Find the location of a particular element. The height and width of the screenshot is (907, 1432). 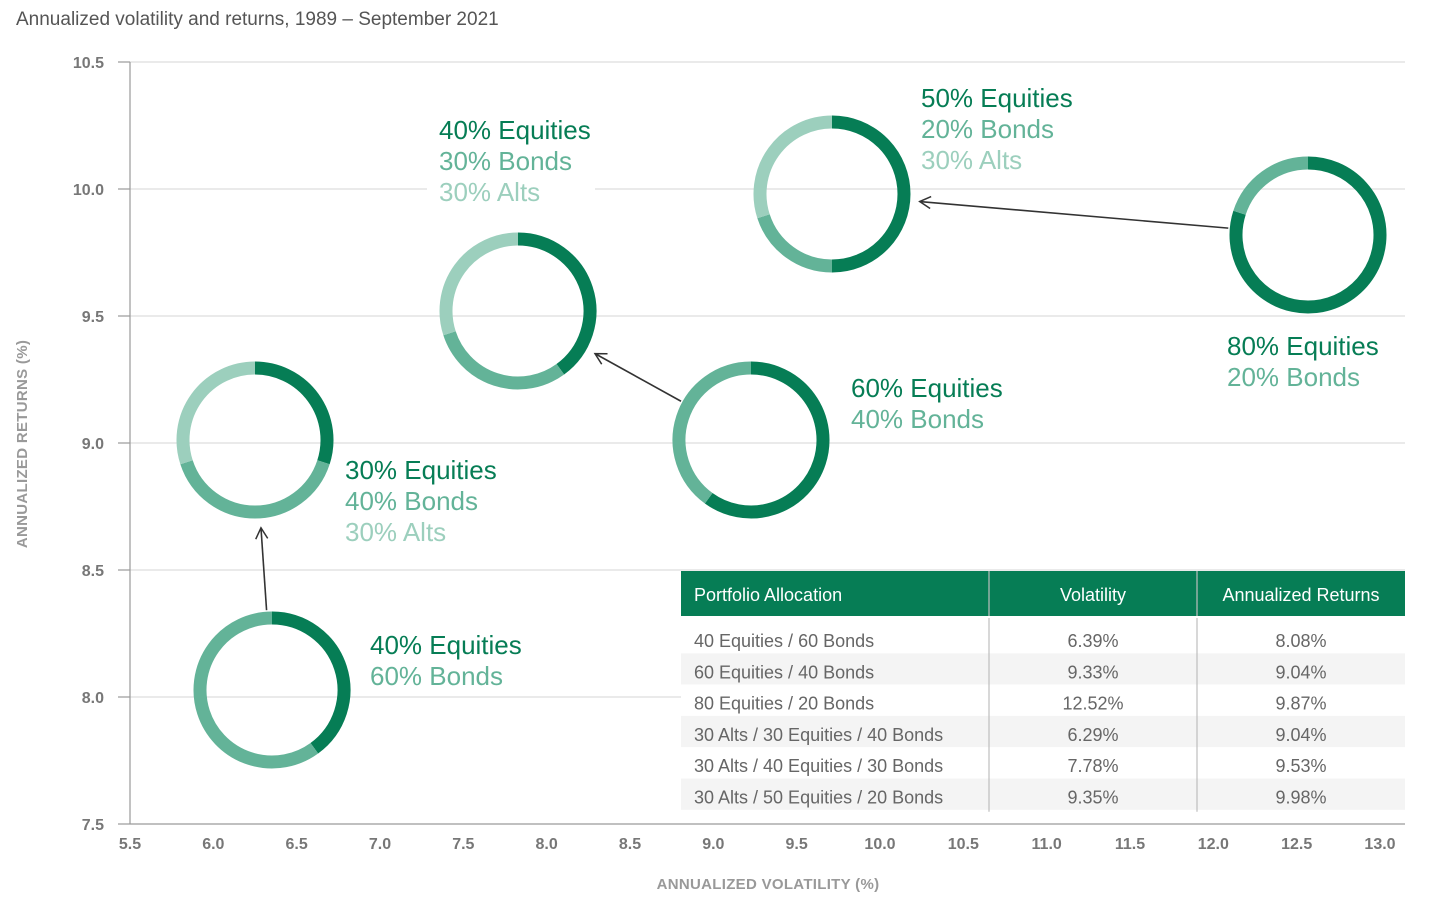

arrow-p8020-to-p502030 is located at coordinates (1073, 212).